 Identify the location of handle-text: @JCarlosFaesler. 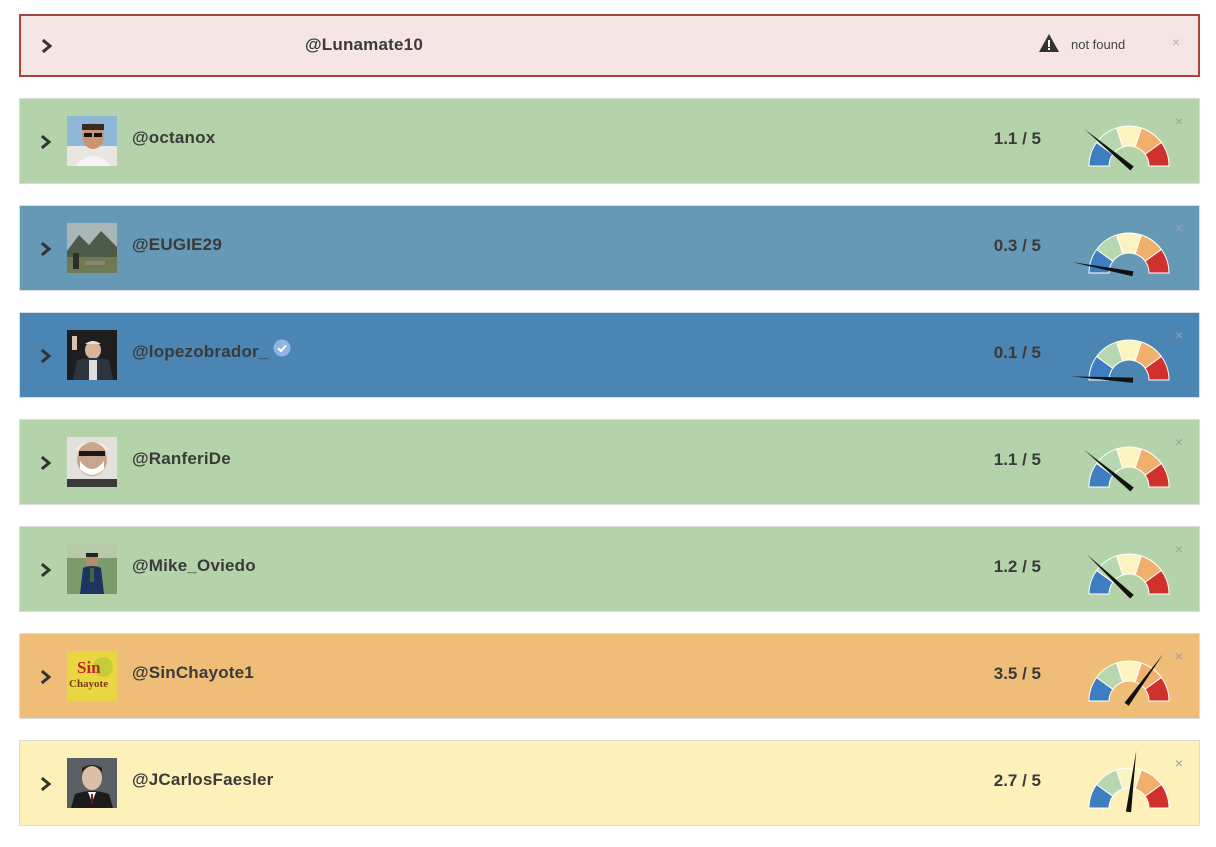
(203, 779).